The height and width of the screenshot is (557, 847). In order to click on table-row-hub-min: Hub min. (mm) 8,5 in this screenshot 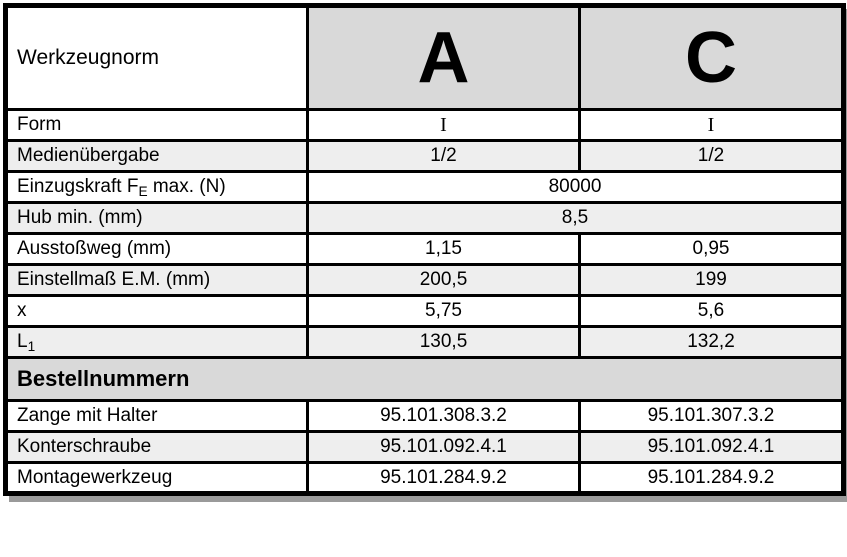, I will do `click(424, 218)`.